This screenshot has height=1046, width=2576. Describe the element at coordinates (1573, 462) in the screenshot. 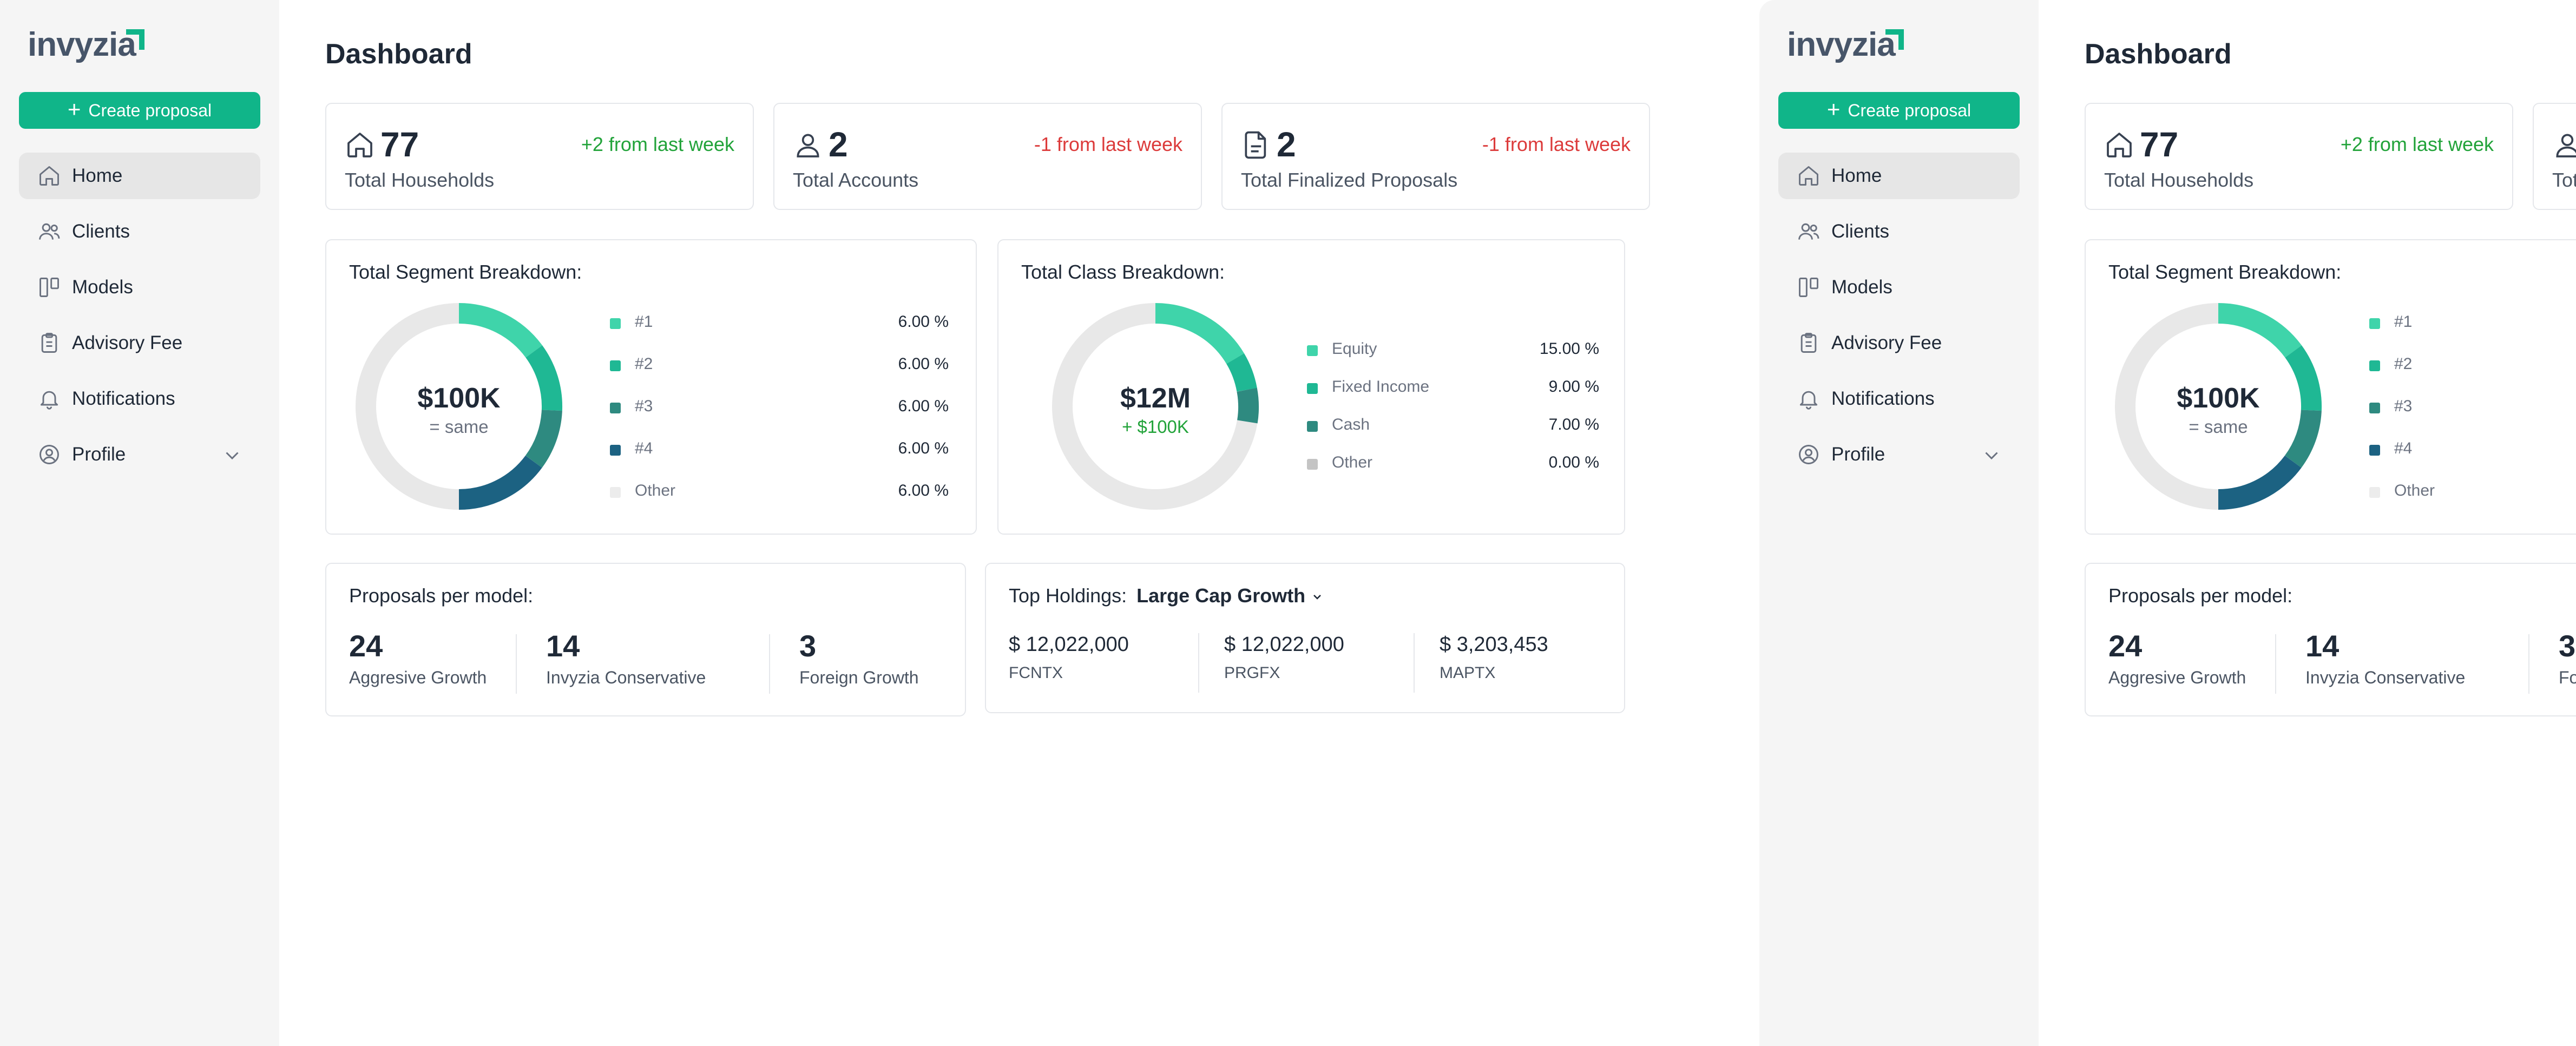

I see `legend-value: 0.00 %` at that location.